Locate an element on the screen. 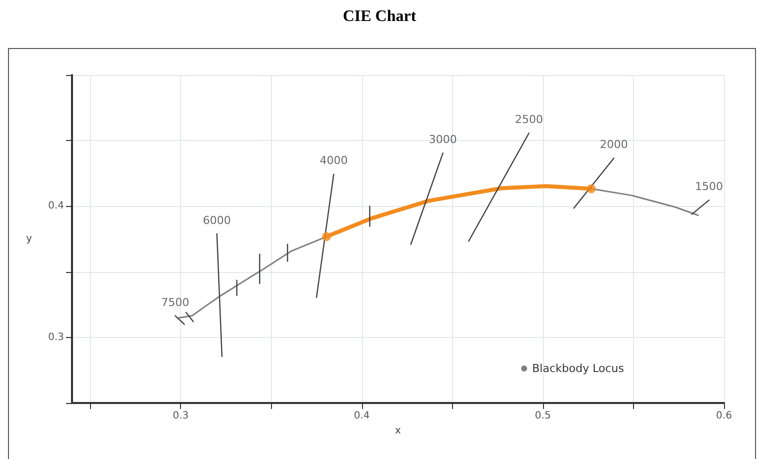 The width and height of the screenshot is (759, 459). annotation: 6000 is located at coordinates (216, 220).